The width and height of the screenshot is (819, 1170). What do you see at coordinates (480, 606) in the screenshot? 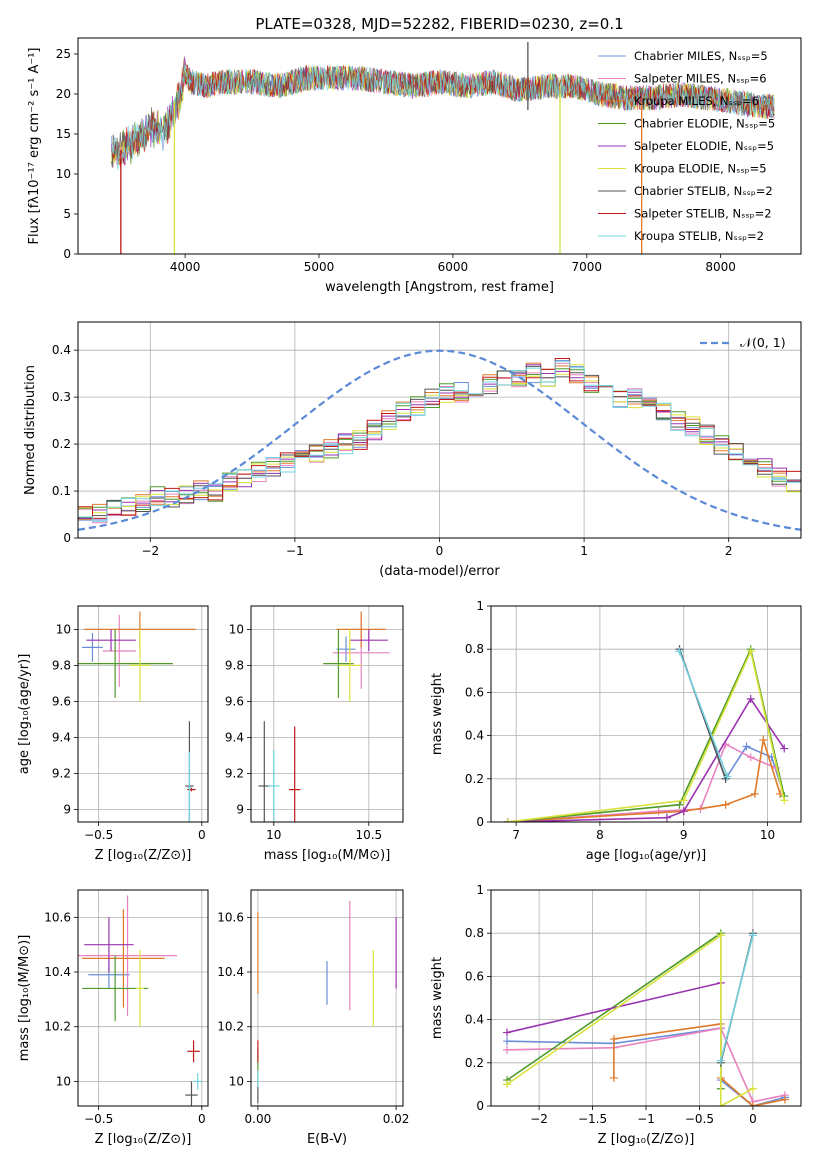
I see `y-tick-label: 1` at bounding box center [480, 606].